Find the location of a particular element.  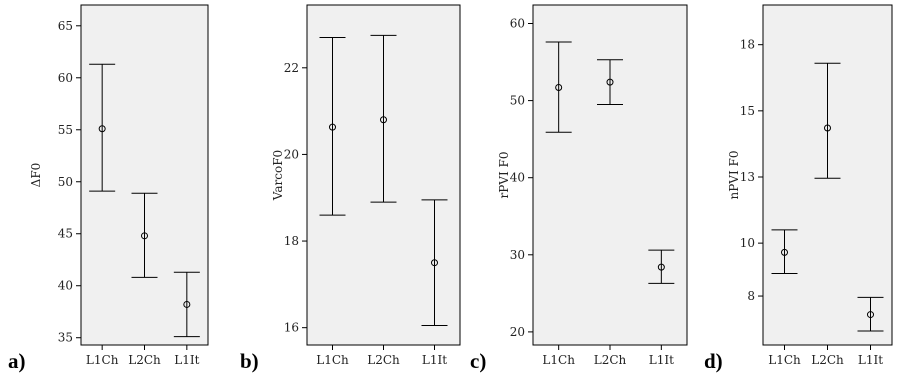

panel-letter: a) is located at coordinates (17, 361).